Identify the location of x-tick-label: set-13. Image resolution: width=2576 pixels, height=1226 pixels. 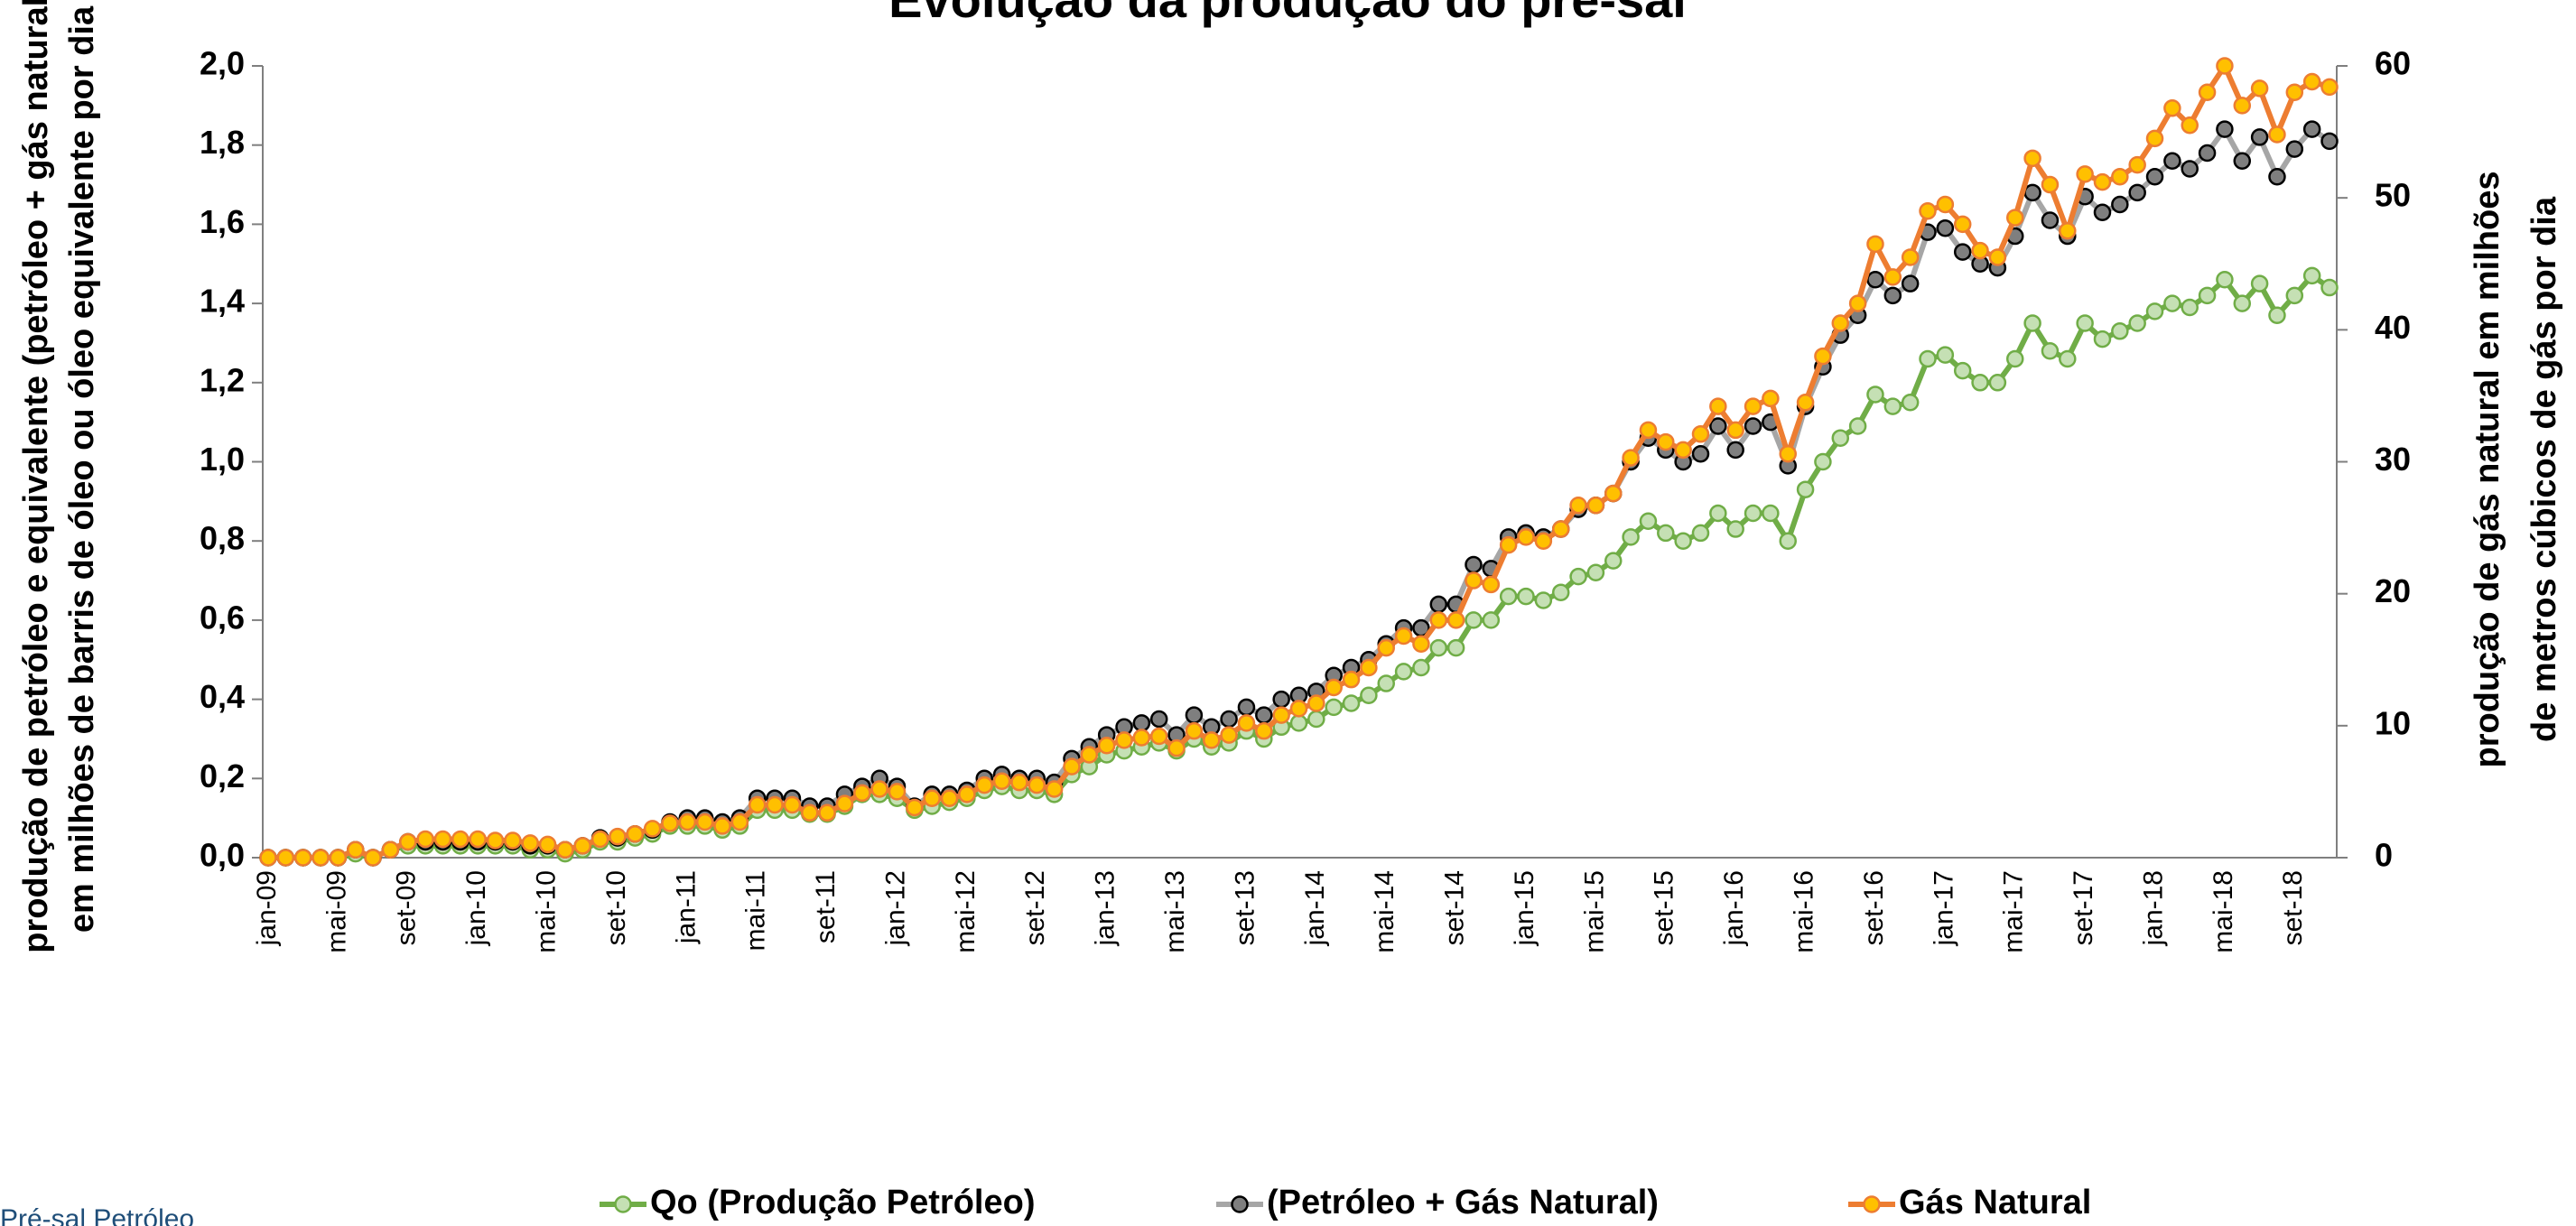
(1245, 907).